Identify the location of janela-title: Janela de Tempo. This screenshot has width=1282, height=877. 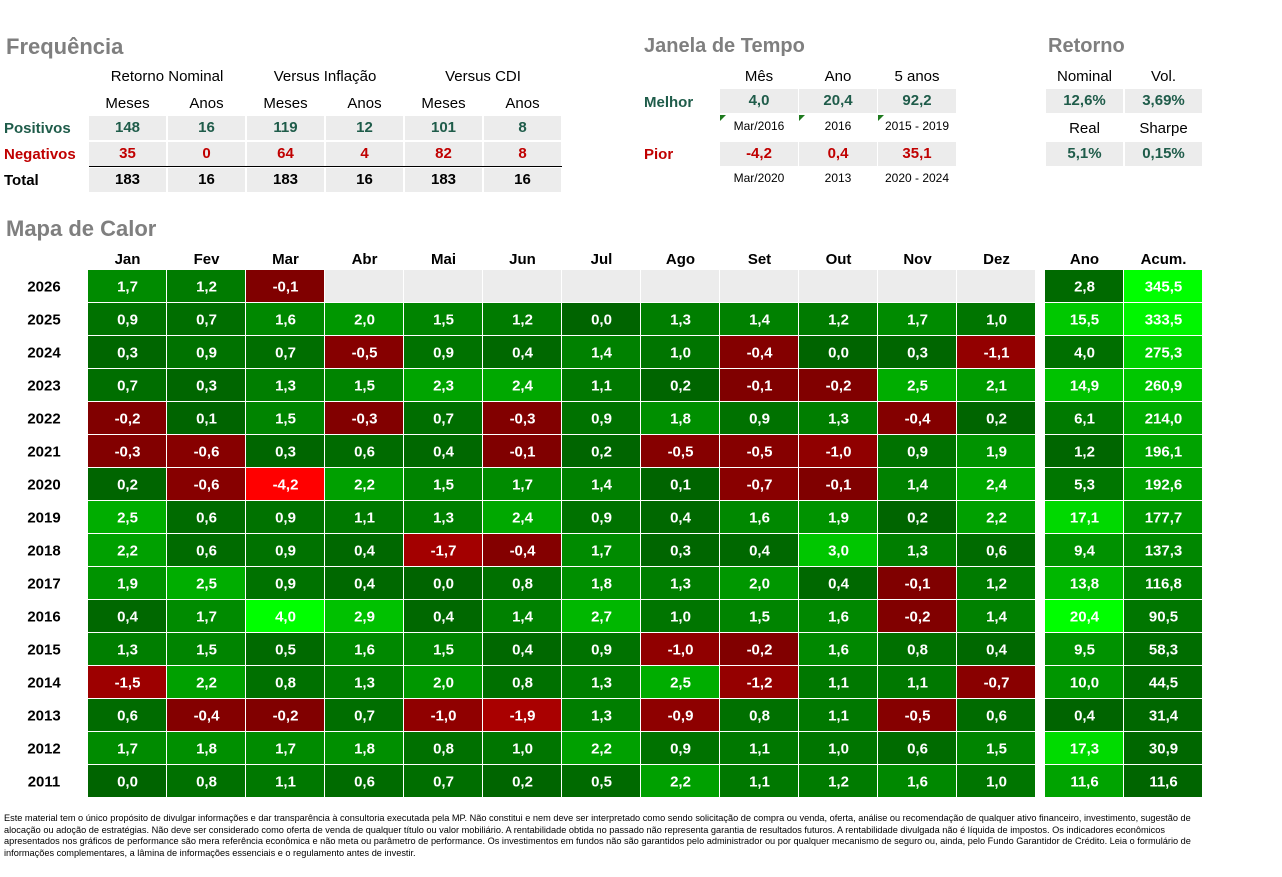
(724, 46).